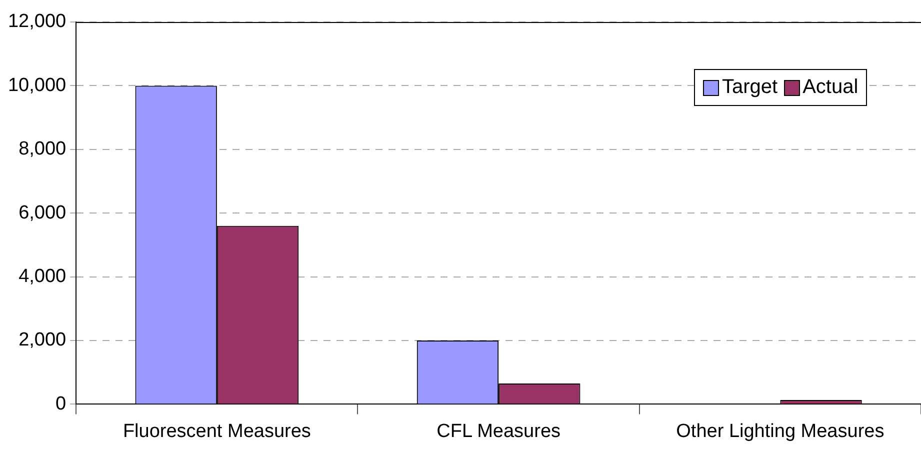 The image size is (921, 451). Describe the element at coordinates (498, 431) in the screenshot. I see `x-tick-label: CFL Measures` at that location.